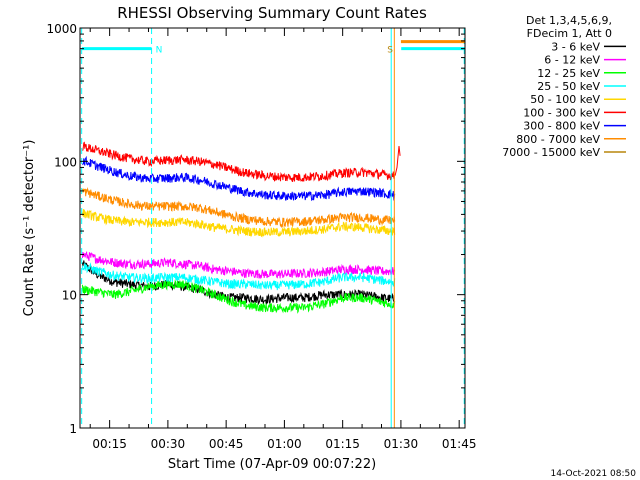 This screenshot has height=480, width=640. Describe the element at coordinates (561, 126) in the screenshot. I see `legend-label: 300 - 800 keV` at that location.